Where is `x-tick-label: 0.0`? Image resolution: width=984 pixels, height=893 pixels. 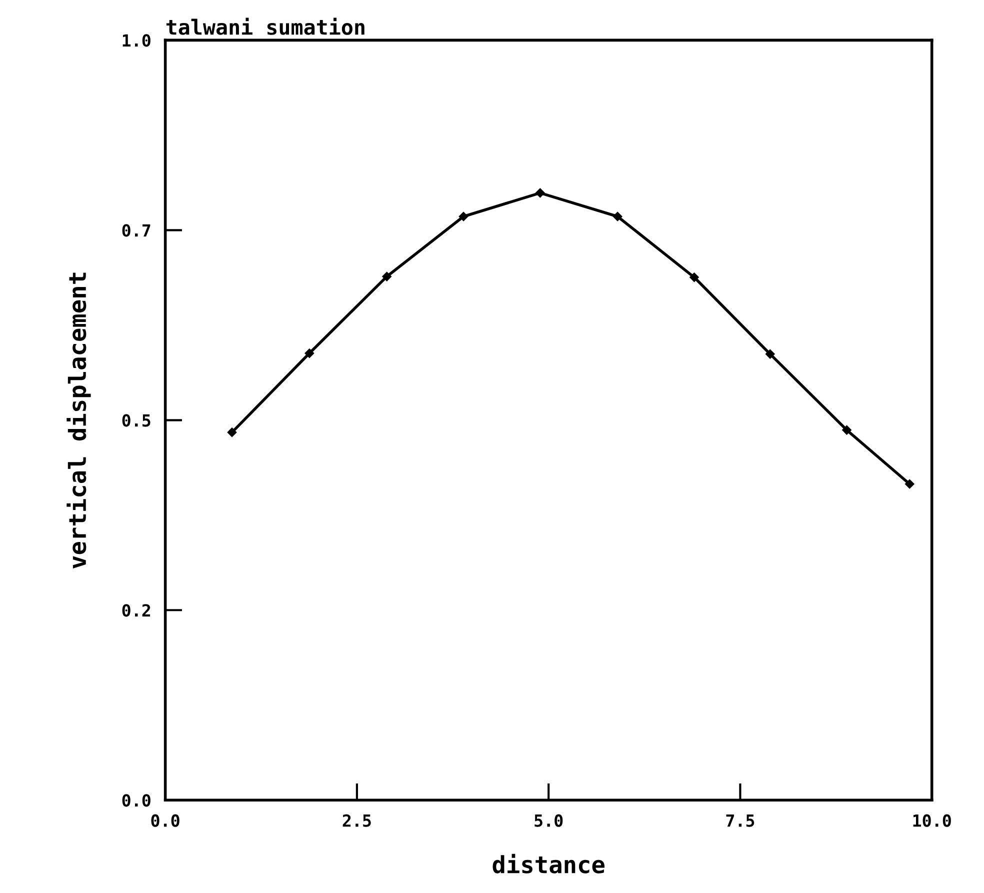 x-tick-label: 0.0 is located at coordinates (165, 820).